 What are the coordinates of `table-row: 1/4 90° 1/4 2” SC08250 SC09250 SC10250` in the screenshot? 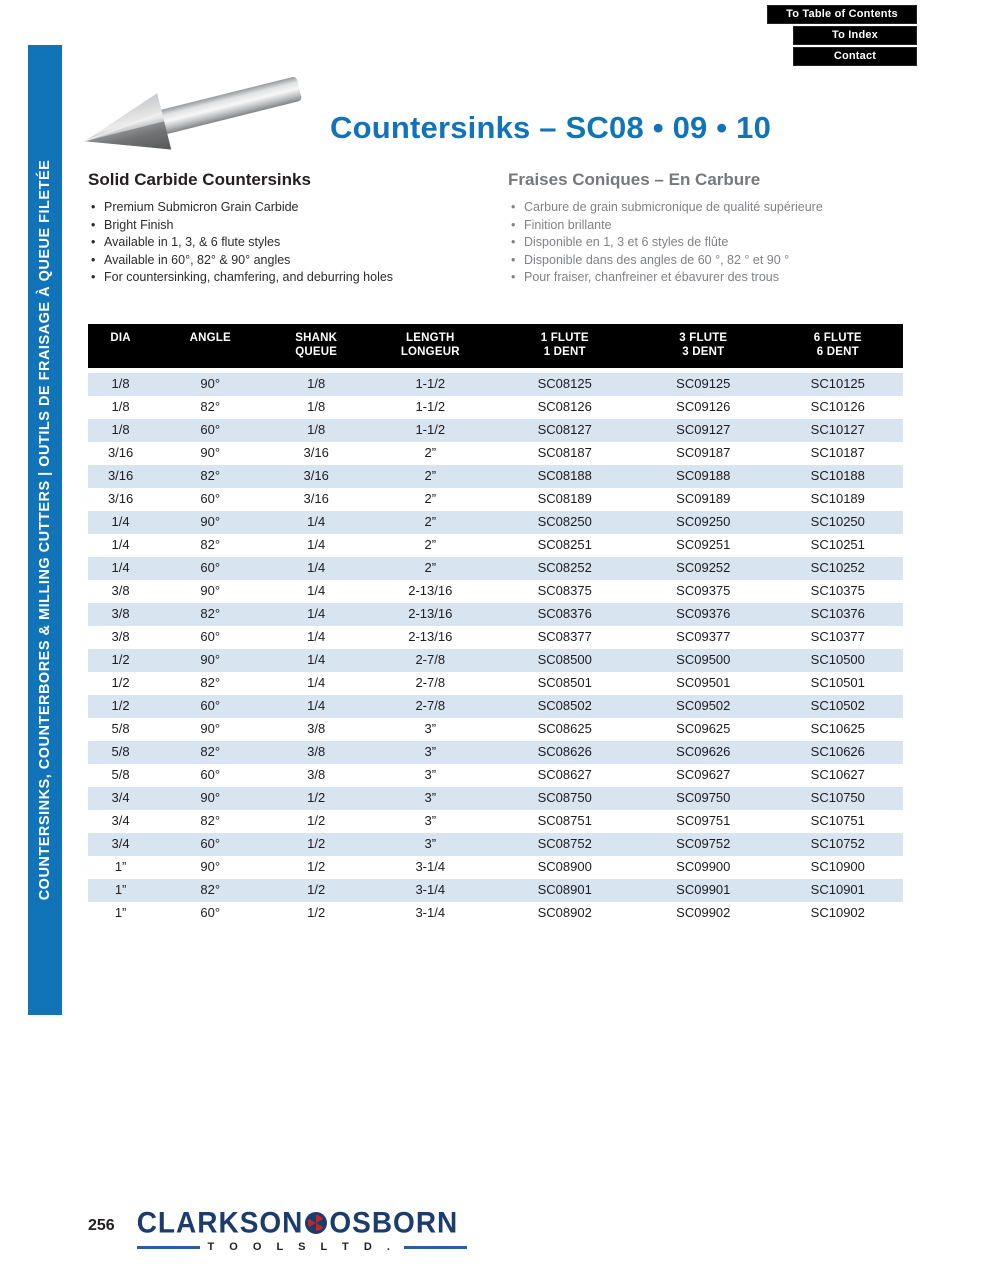 It's located at (495, 522).